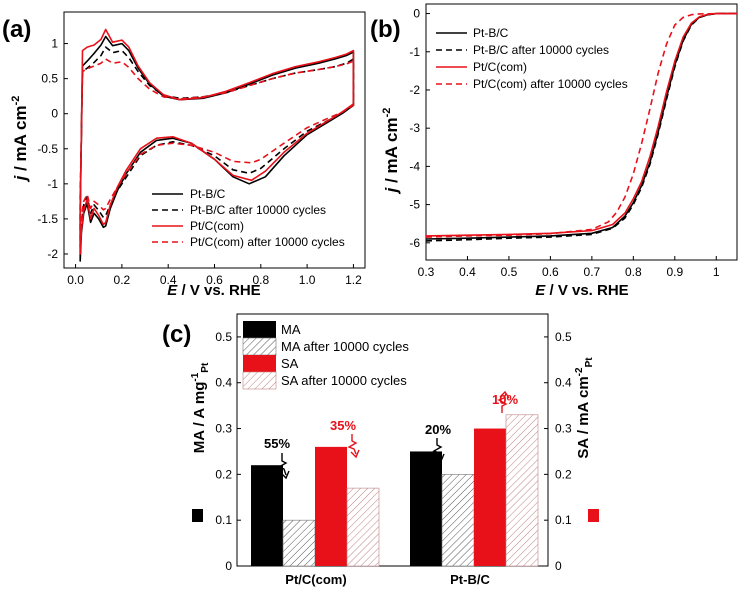  Describe the element at coordinates (285, 475) in the screenshot. I see `annotation-arrow-pt-c-ma-head` at that location.